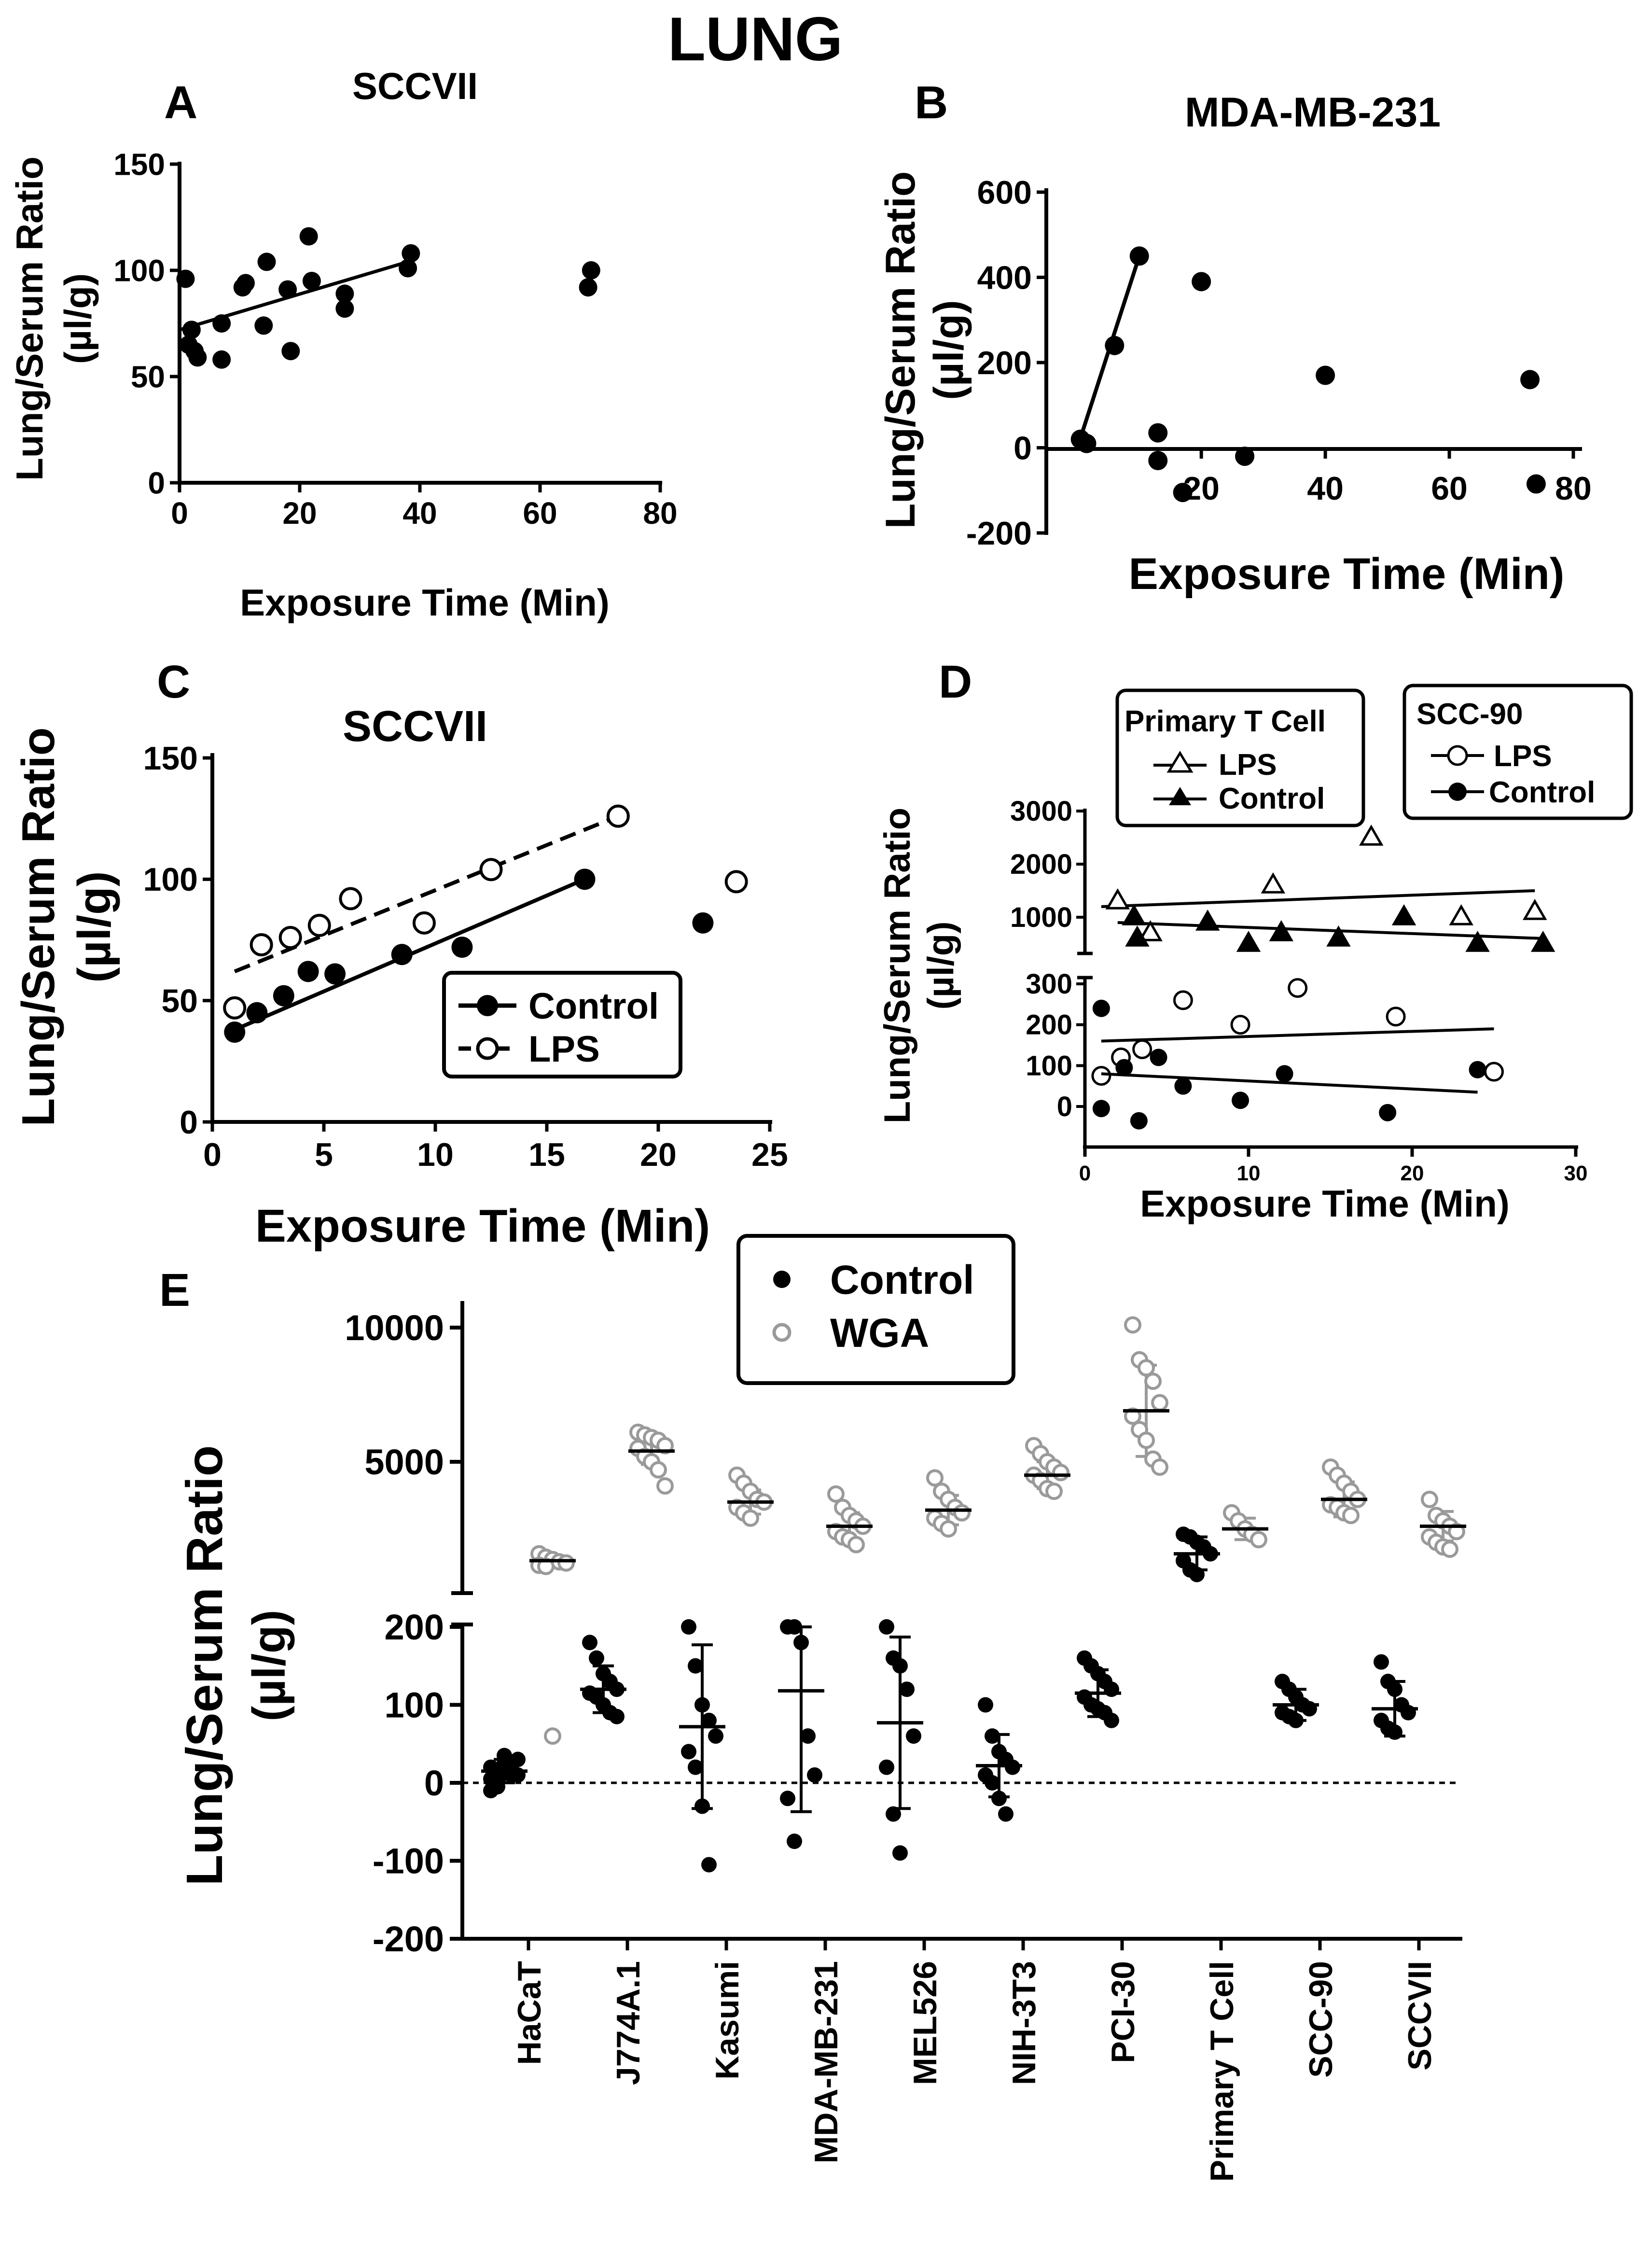 This screenshot has width=1652, height=2254. Describe the element at coordinates (1470, 715) in the screenshot. I see `panel-d-legend-scc90-title: SCC-90` at that location.